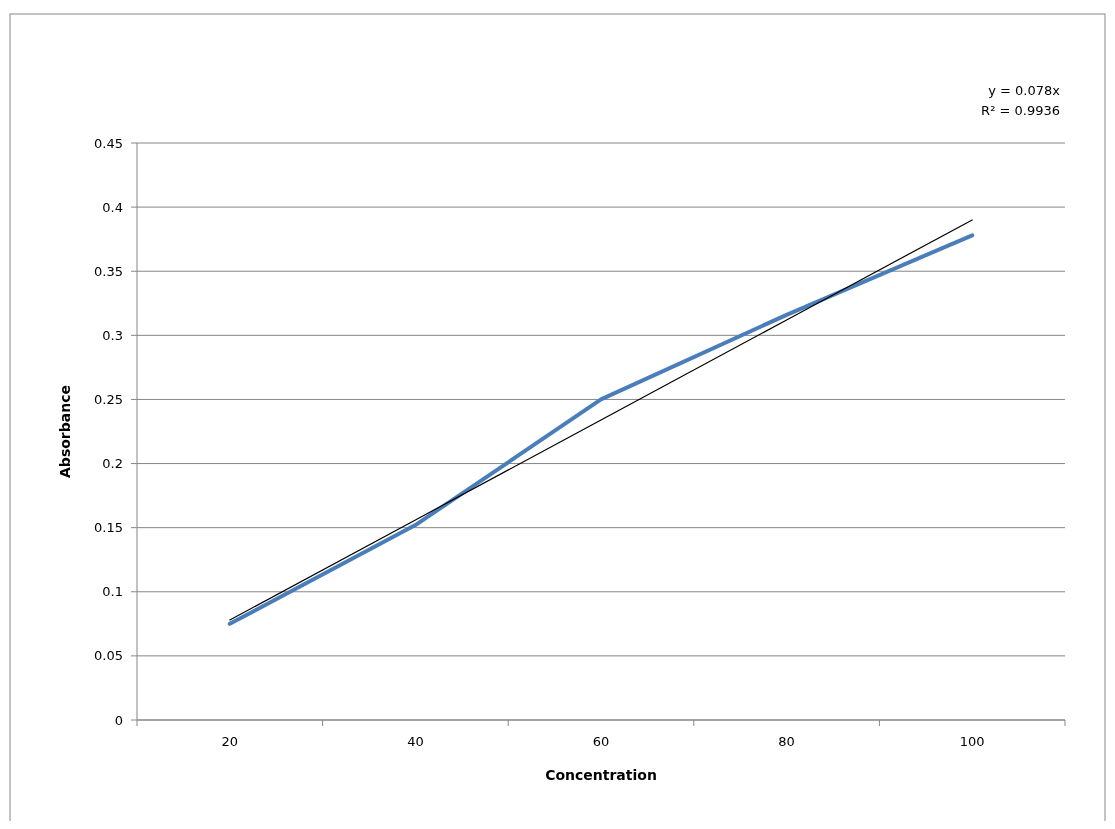 The width and height of the screenshot is (1115, 829). Describe the element at coordinates (108, 271) in the screenshot. I see `y-tick-label: 0.35` at that location.